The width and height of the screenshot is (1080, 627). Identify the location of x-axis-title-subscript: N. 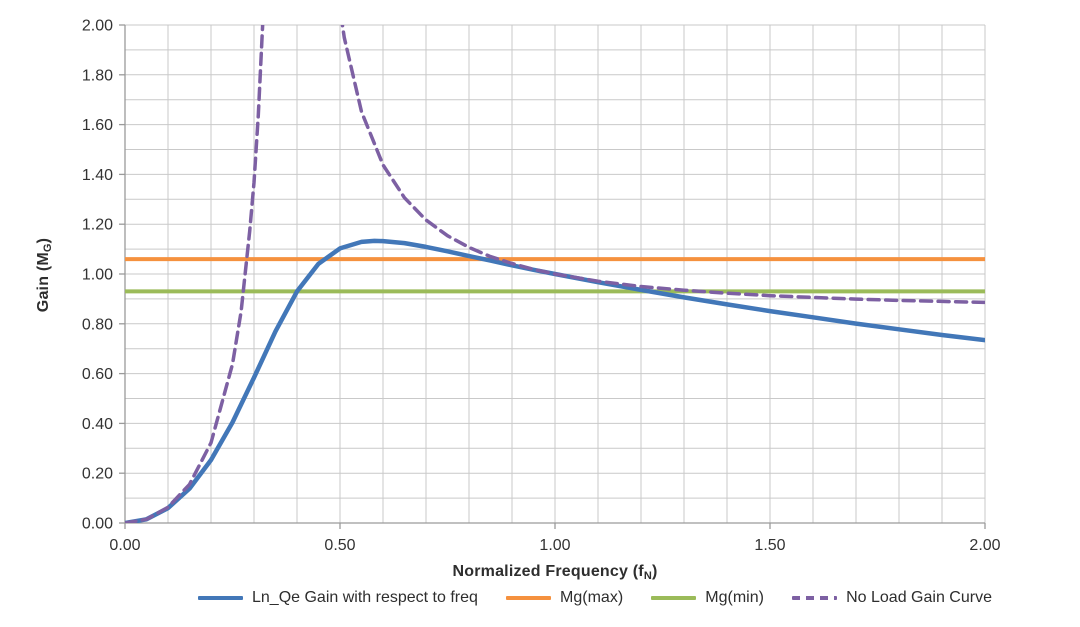
(647, 576).